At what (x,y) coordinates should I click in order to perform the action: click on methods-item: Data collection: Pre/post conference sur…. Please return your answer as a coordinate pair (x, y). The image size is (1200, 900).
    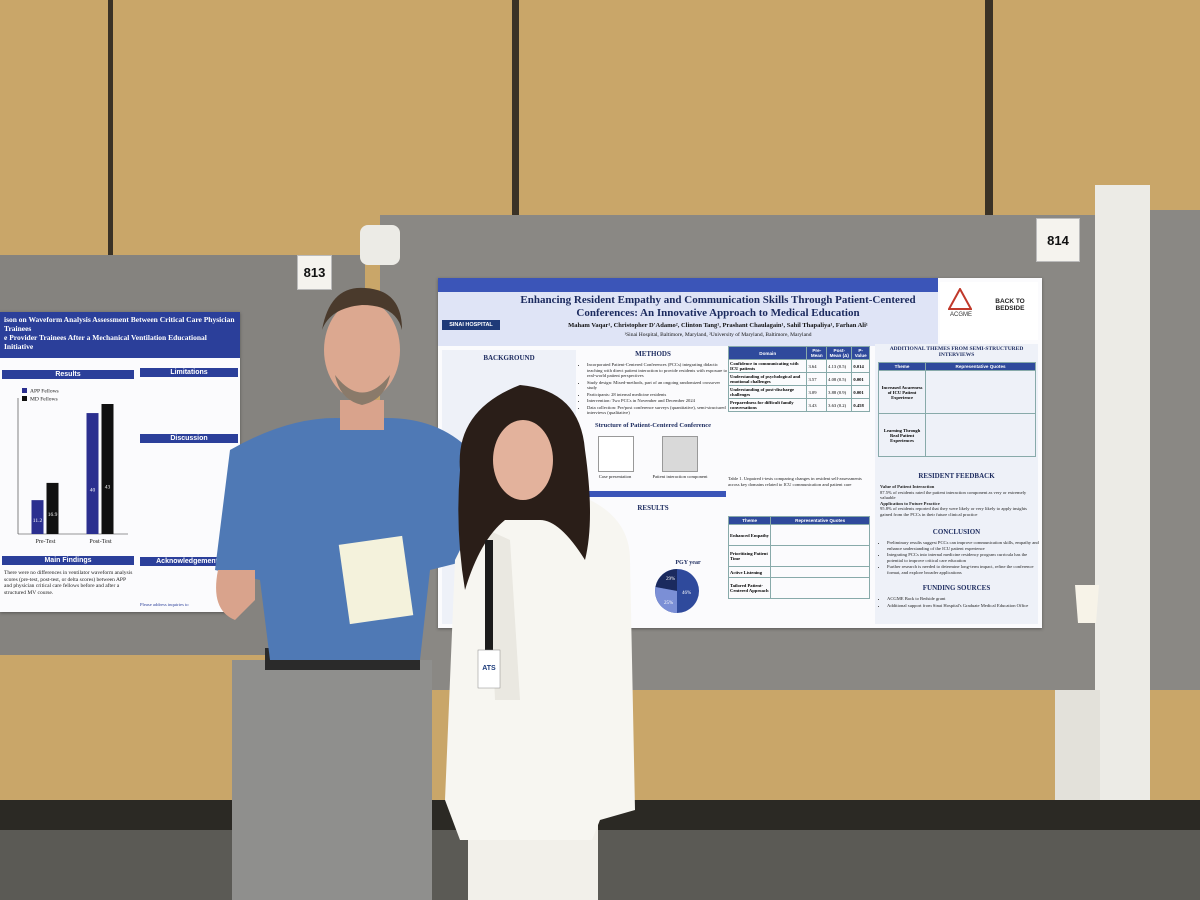
    Looking at the image, I should click on (658, 410).